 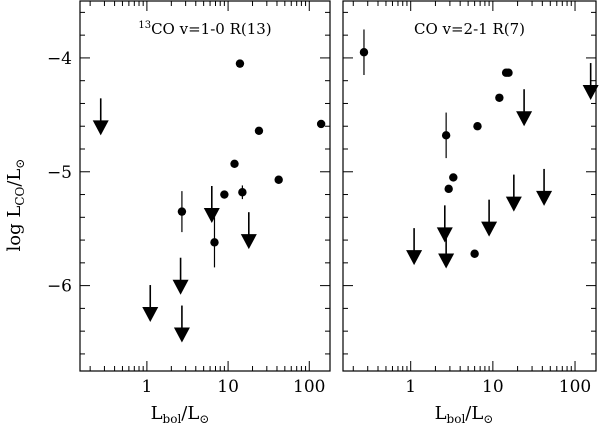 What do you see at coordinates (20, 164) in the screenshot?
I see `y-label-sun: ⊙` at bounding box center [20, 164].